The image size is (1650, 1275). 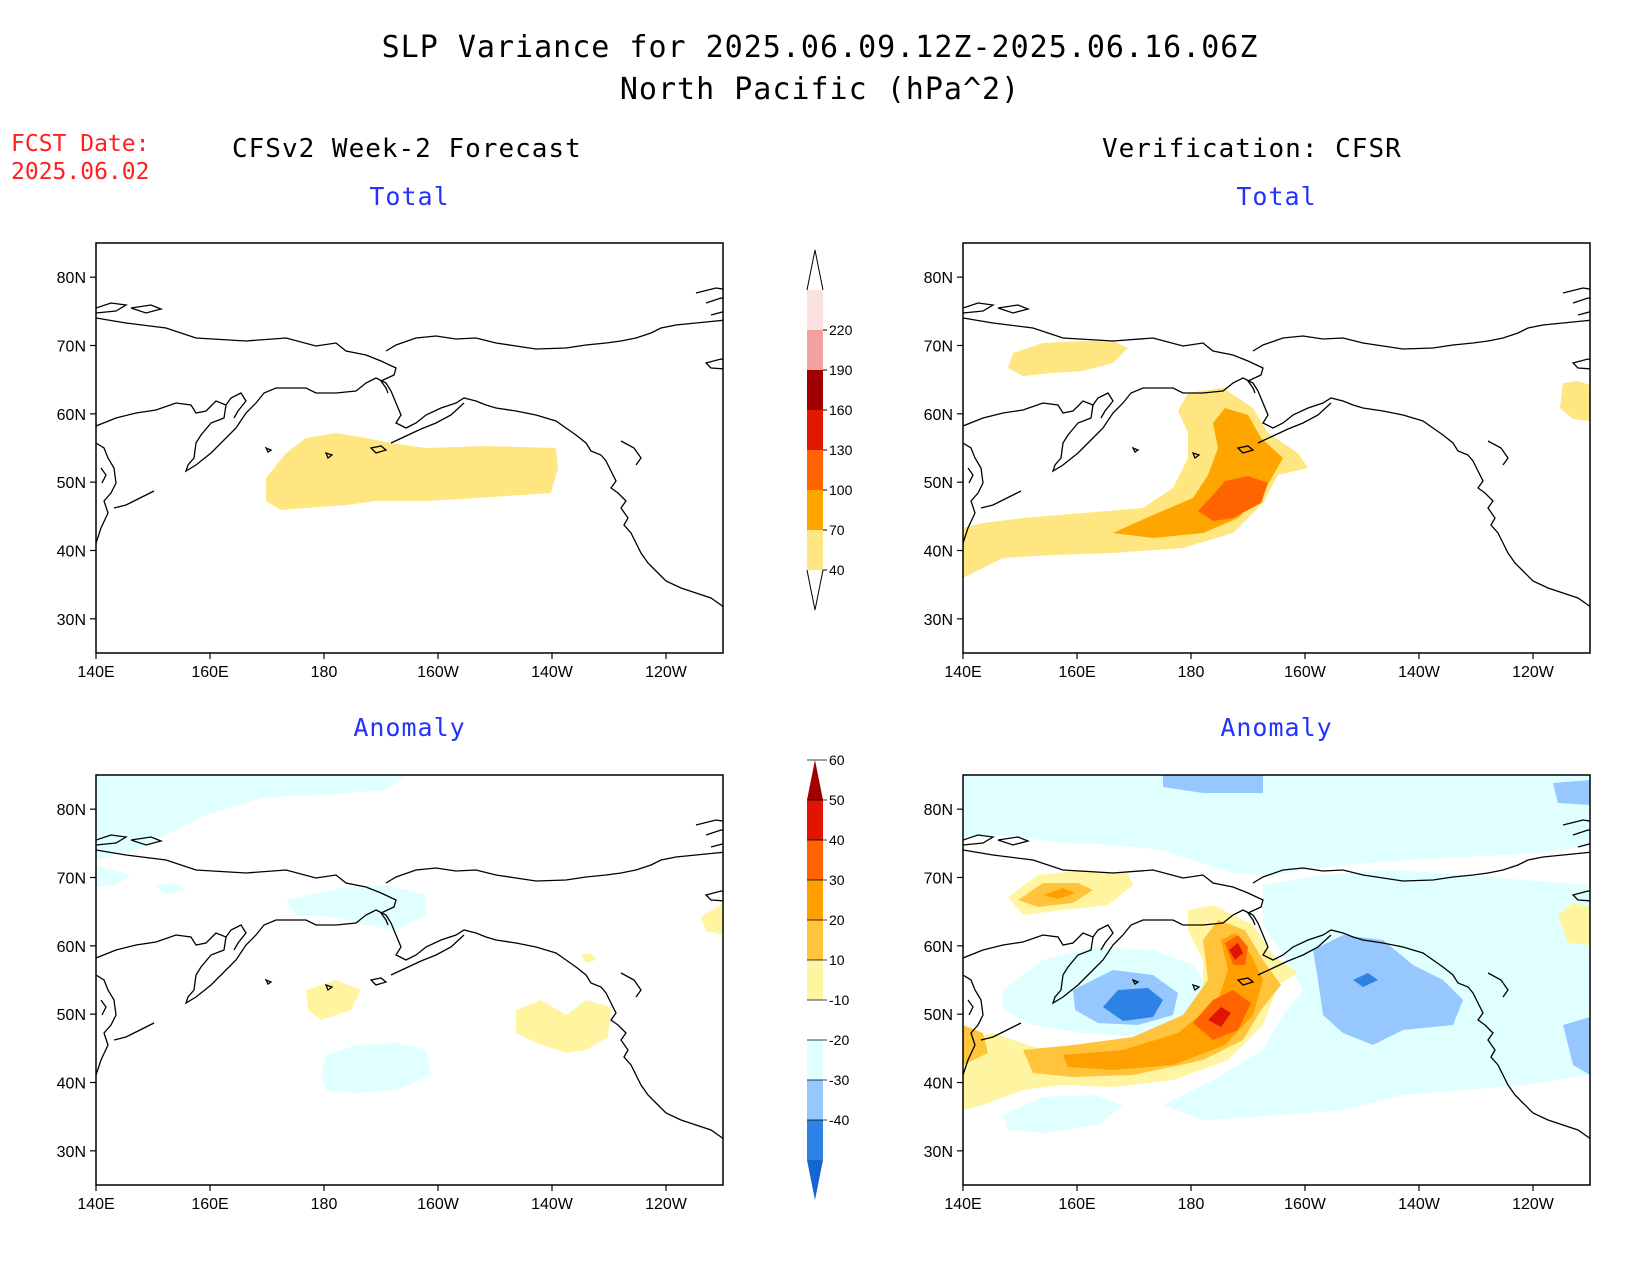 What do you see at coordinates (407, 149) in the screenshot?
I see `forecast-column-title: CFSv2 Week-2 Forecast` at bounding box center [407, 149].